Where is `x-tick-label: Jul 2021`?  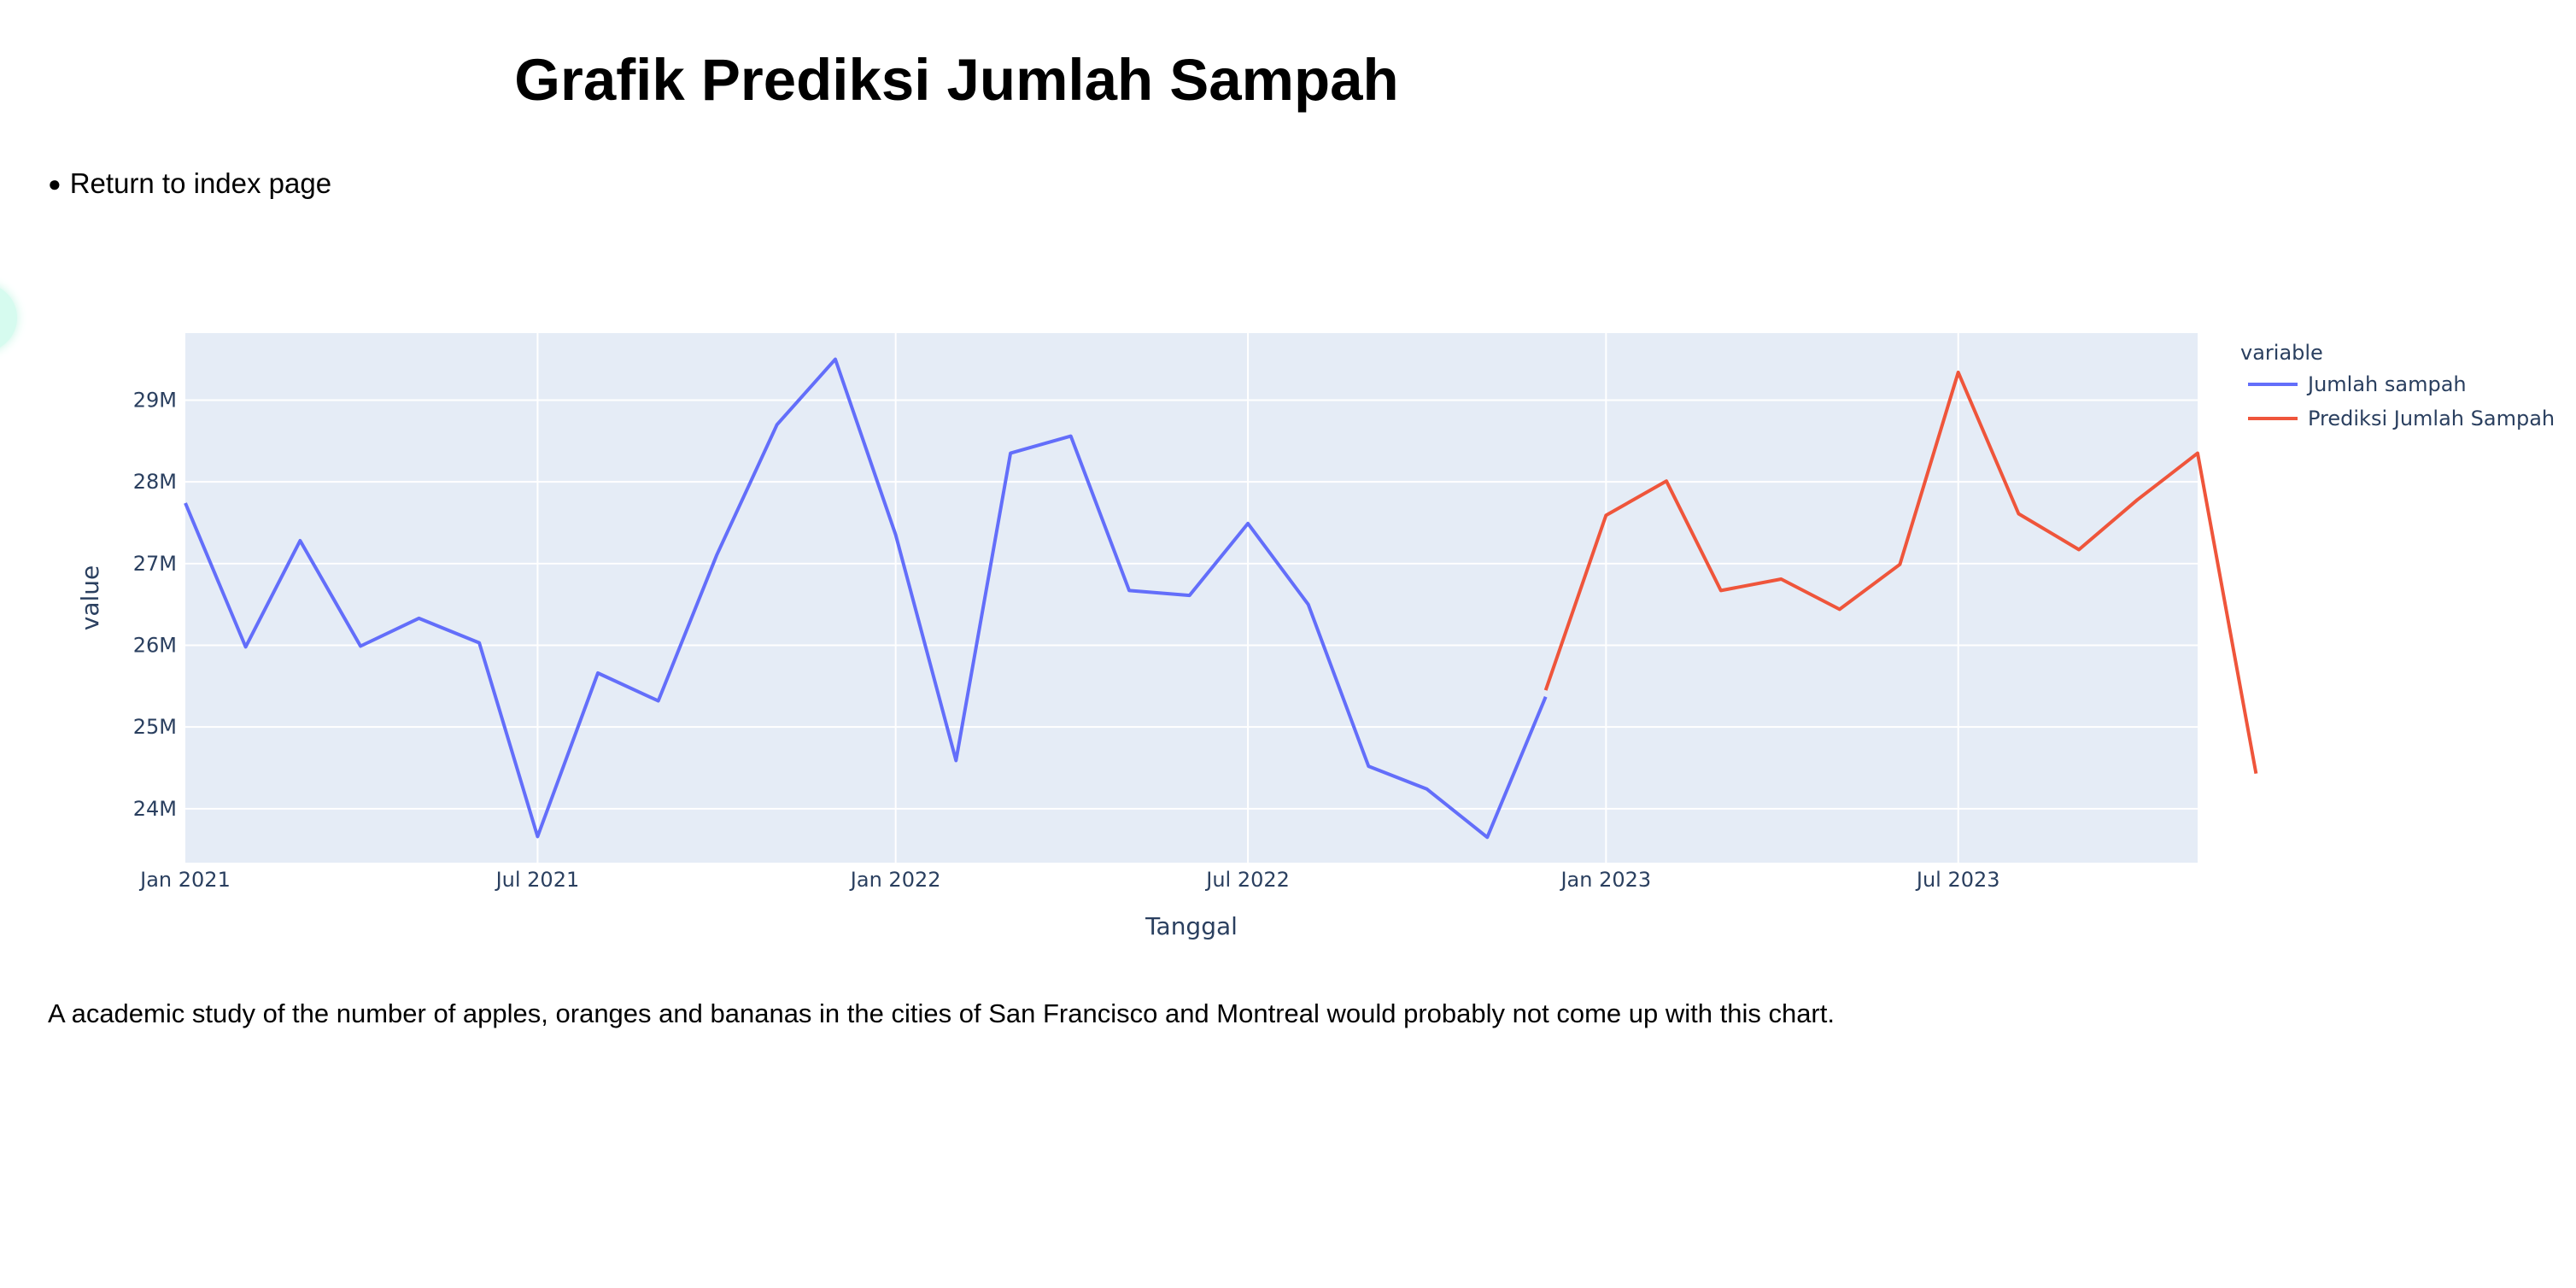 x-tick-label: Jul 2021 is located at coordinates (537, 880).